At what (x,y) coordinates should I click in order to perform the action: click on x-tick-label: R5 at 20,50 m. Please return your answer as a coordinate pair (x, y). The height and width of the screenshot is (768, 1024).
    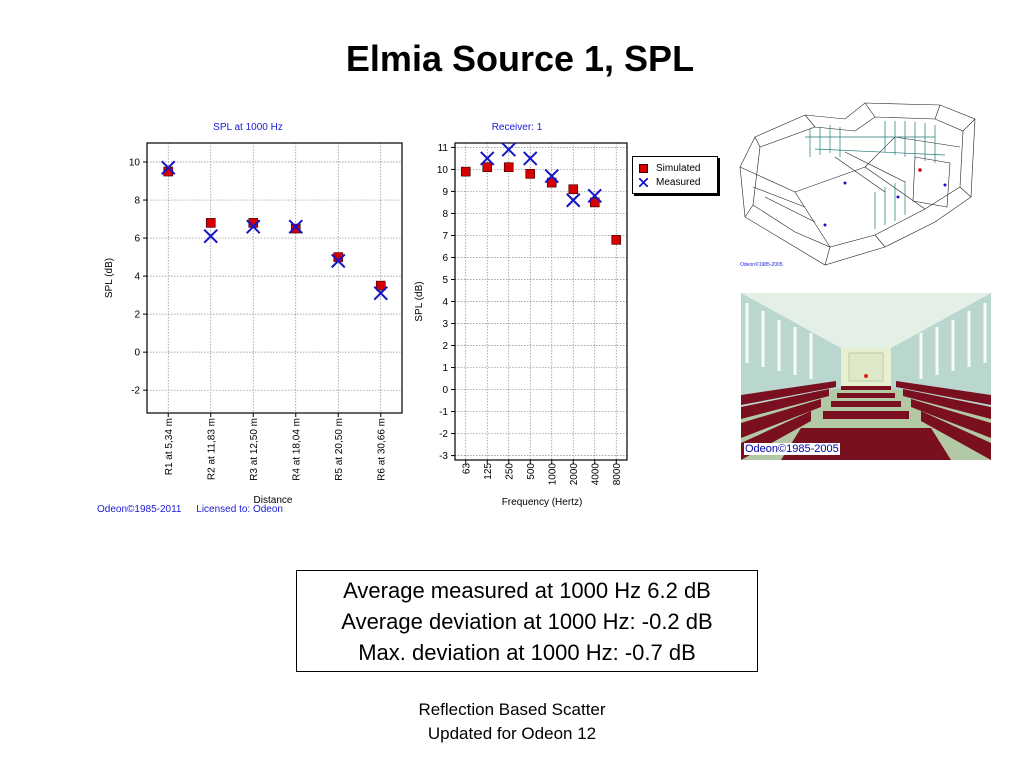
    Looking at the image, I should click on (339, 449).